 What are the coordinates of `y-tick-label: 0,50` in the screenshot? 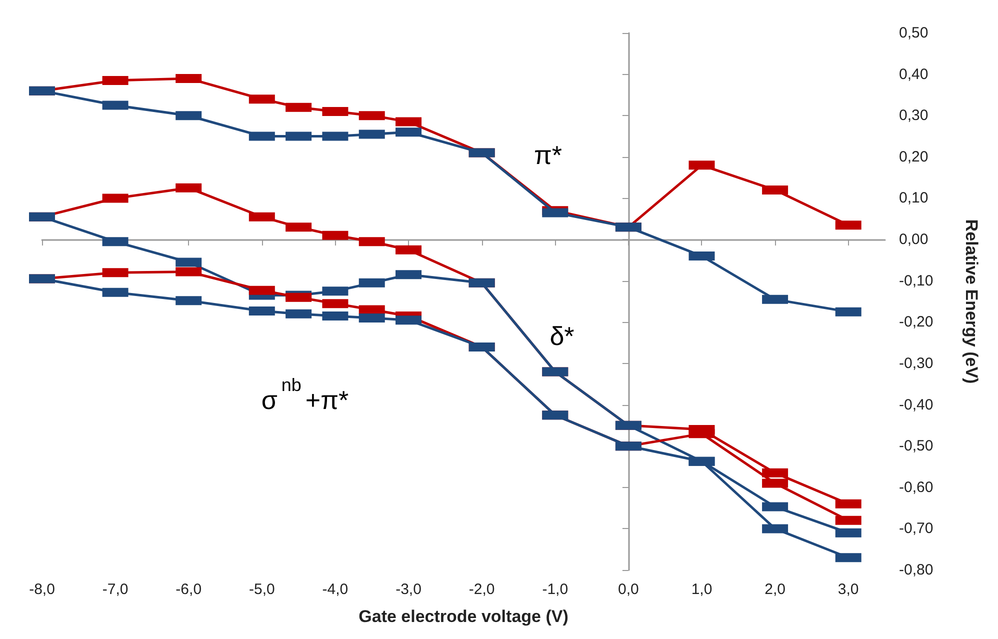 It's located at (913, 33).